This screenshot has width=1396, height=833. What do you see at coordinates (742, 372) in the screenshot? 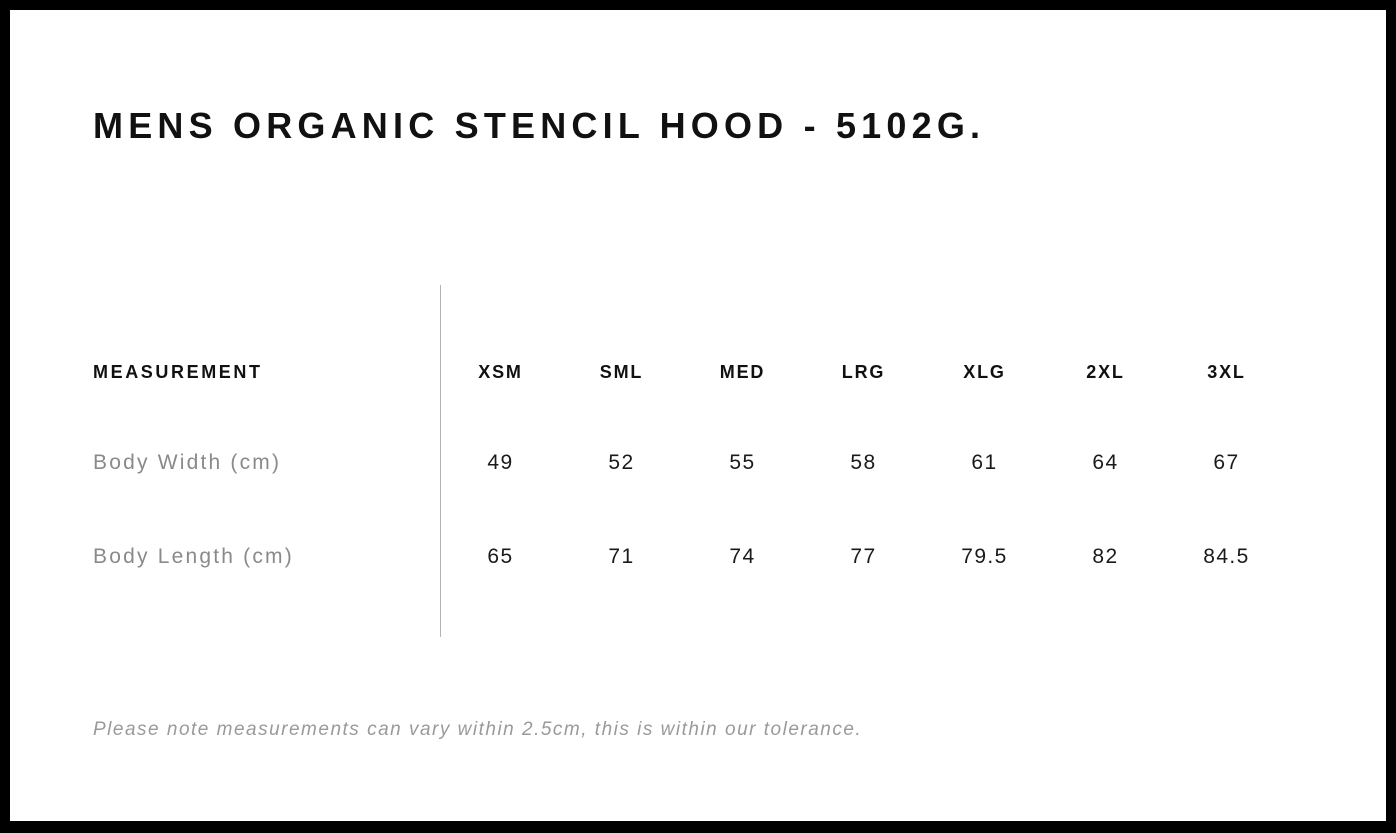
I see `size-header-med: MED` at bounding box center [742, 372].